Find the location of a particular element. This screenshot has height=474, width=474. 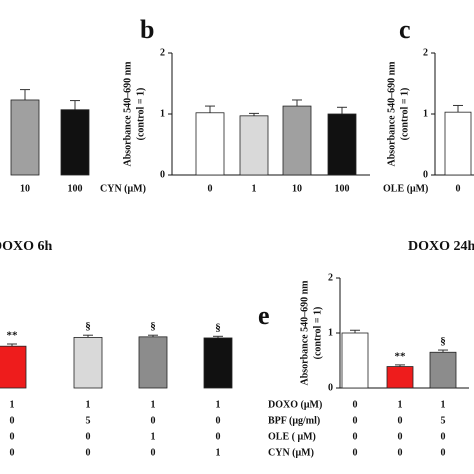

x-axis-label: OLE (μM) is located at coordinates (405, 188).